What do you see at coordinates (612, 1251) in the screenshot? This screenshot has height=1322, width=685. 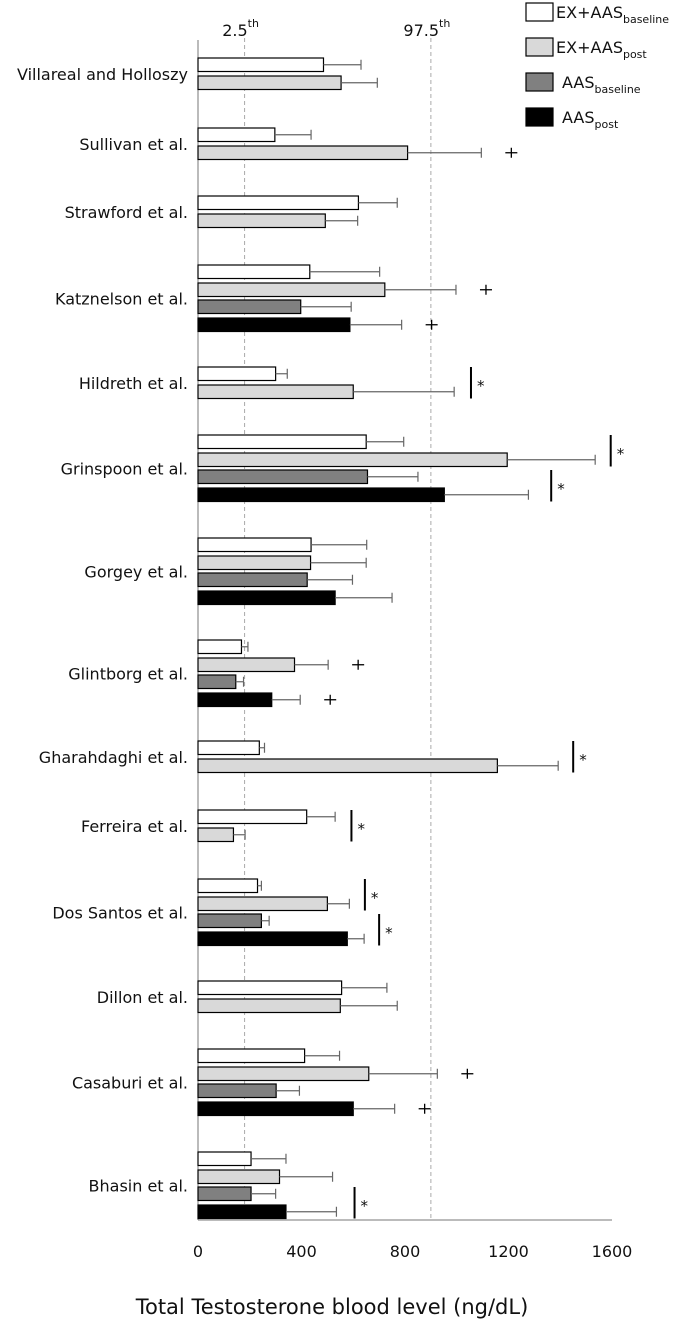 I see `x-tick-label: 1600` at bounding box center [612, 1251].